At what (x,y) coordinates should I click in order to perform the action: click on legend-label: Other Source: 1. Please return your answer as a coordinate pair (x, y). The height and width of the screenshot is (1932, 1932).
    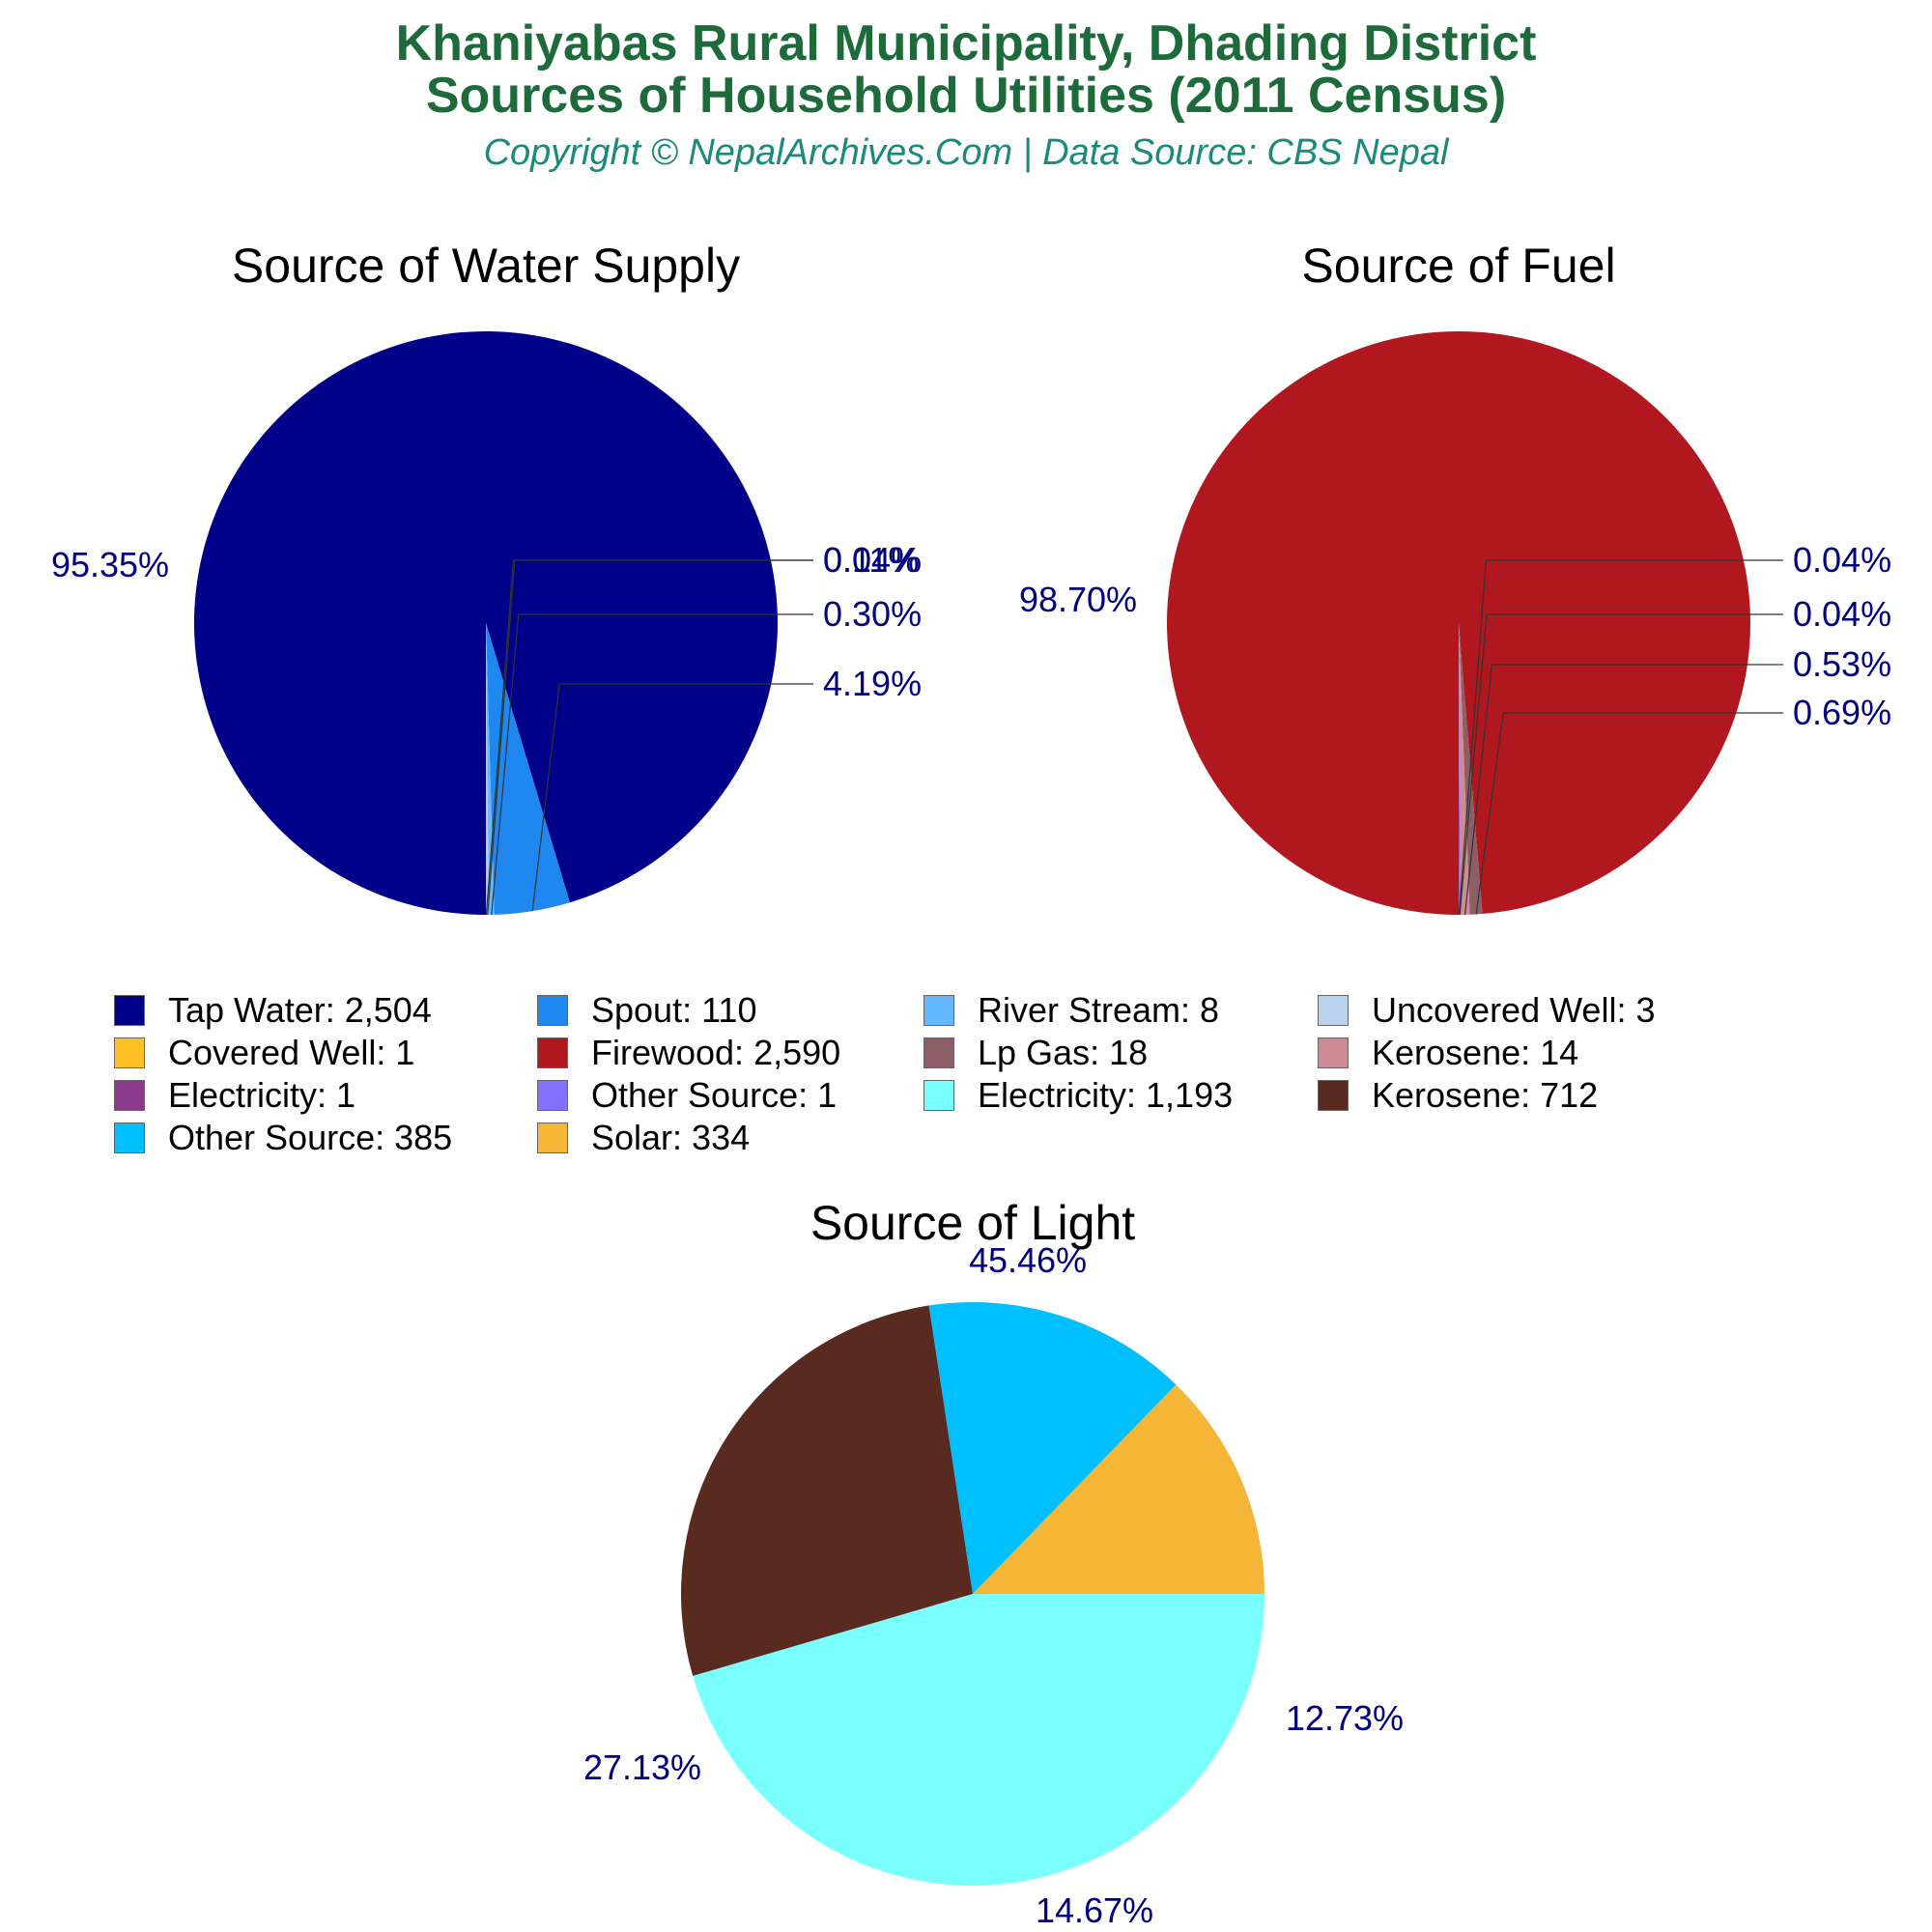
    Looking at the image, I should click on (714, 1095).